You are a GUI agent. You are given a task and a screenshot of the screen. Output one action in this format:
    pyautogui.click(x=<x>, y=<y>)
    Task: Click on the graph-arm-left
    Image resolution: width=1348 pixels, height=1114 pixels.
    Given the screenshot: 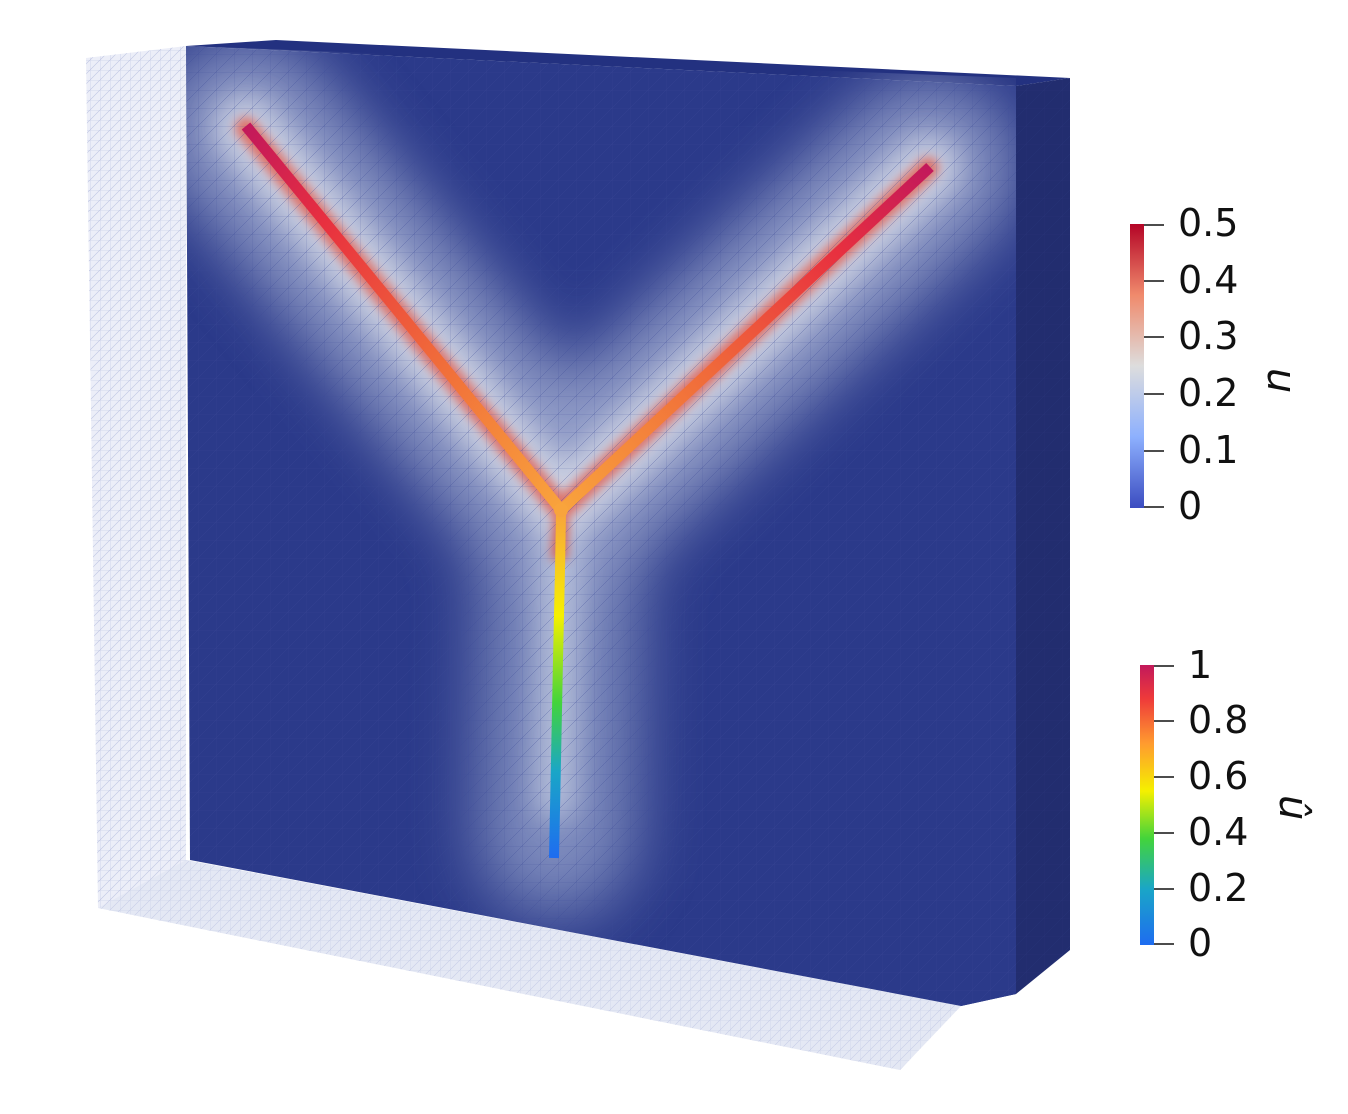 What is the action you would take?
    pyautogui.click(x=404, y=318)
    